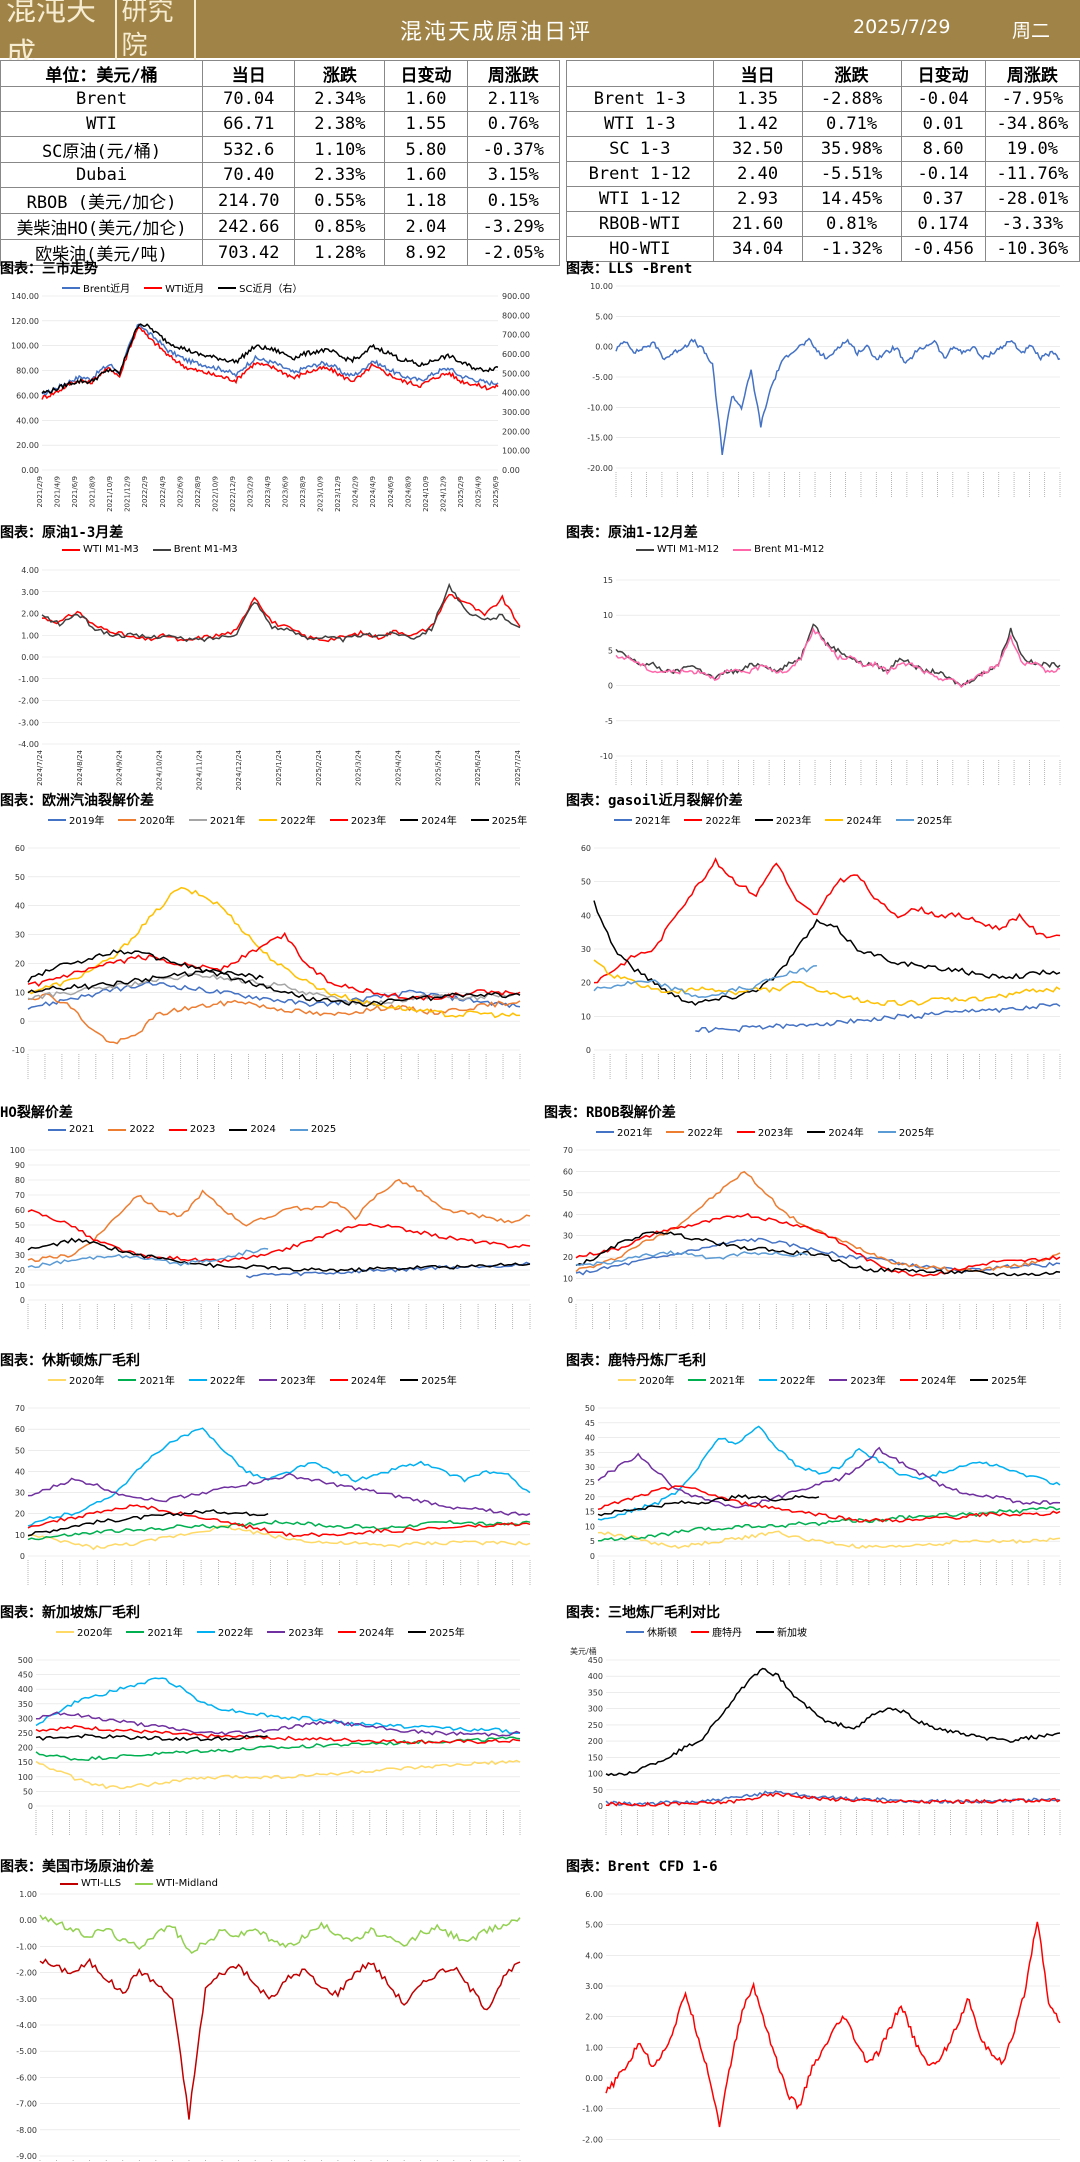 The height and width of the screenshot is (2162, 1080). What do you see at coordinates (595, 1725) in the screenshot?
I see `y-tick-label: 250` at bounding box center [595, 1725].